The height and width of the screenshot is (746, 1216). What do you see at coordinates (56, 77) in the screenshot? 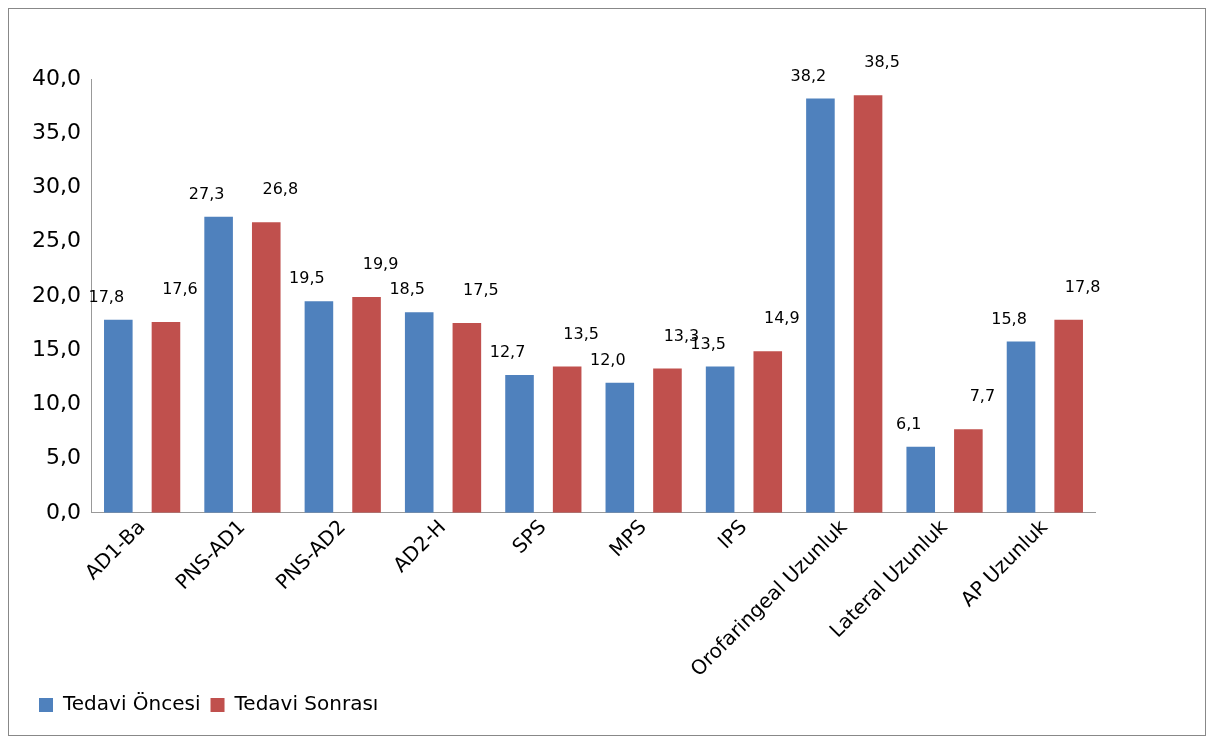
I see `y-tick-label: 40,0` at bounding box center [56, 77].